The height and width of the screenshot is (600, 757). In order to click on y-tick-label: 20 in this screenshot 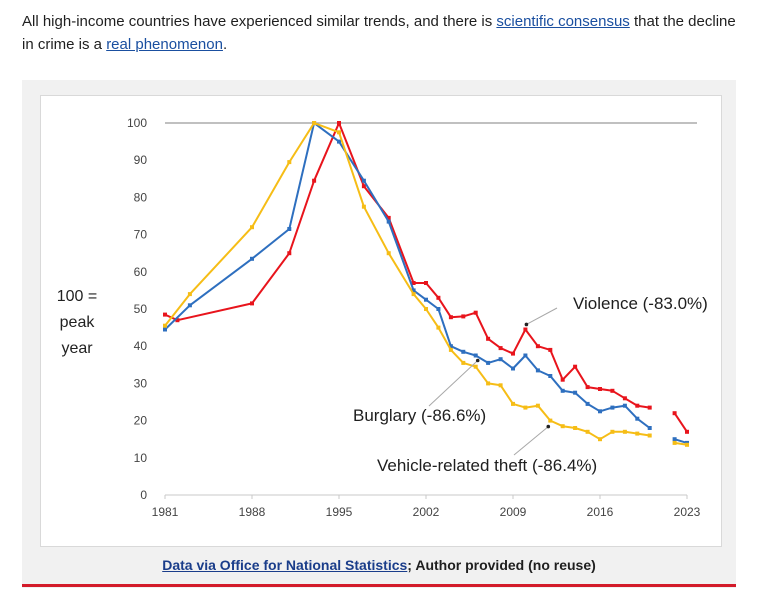, I will do `click(141, 421)`.